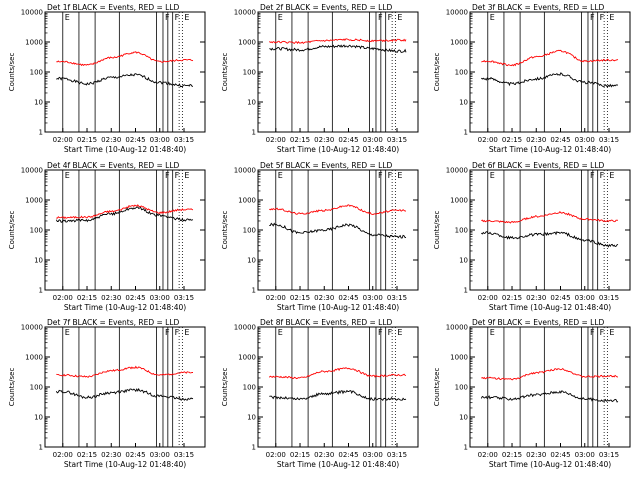 This screenshot has width=640, height=480. What do you see at coordinates (538, 322) in the screenshot?
I see `panel-title: Det 9f BLACK = Events, RED = LLD` at bounding box center [538, 322].